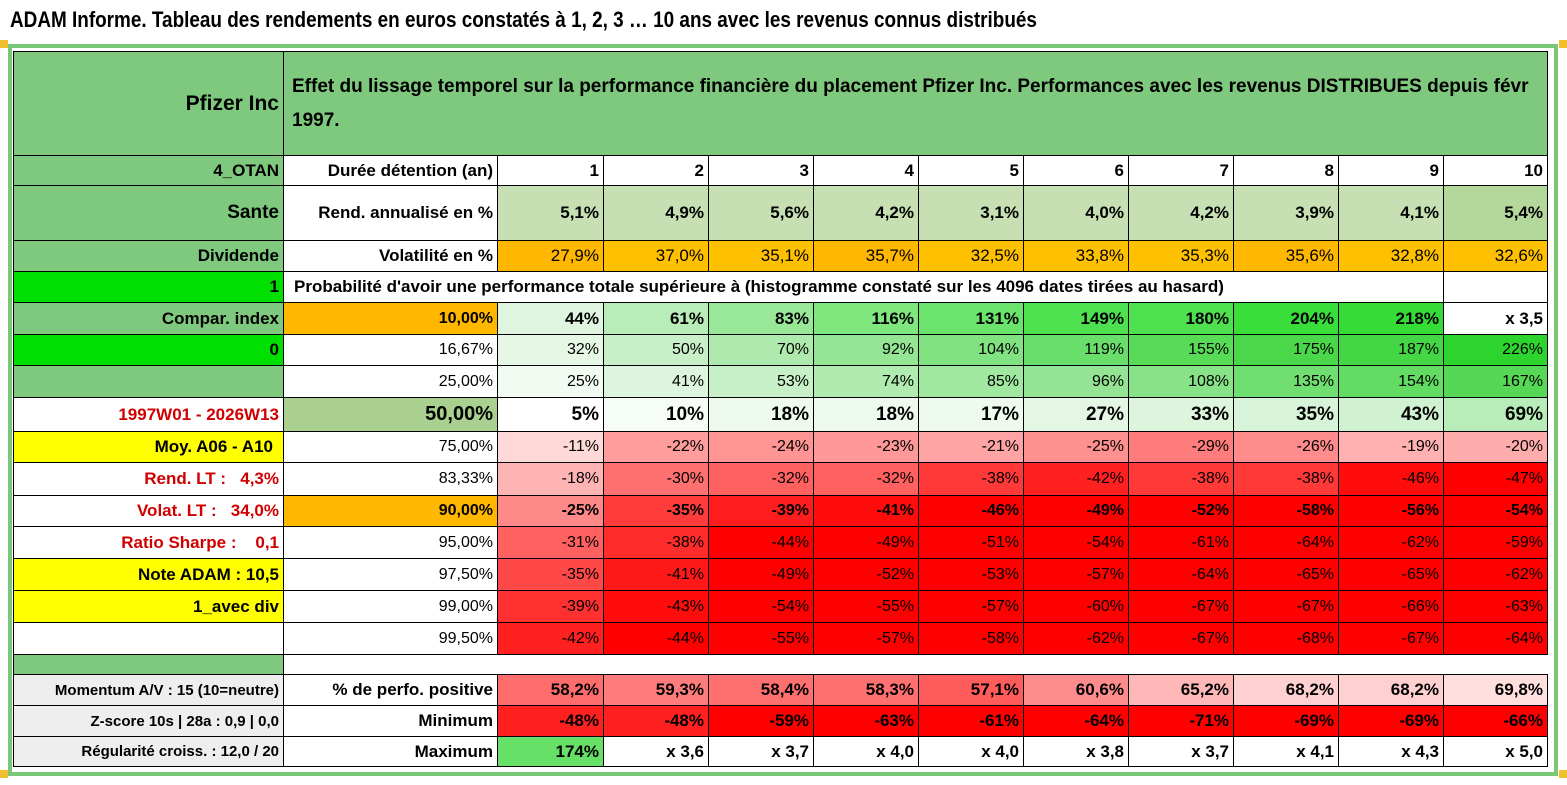  What do you see at coordinates (1495, 690) in the screenshot?
I see `pos-cell-10: 69,8%` at bounding box center [1495, 690].